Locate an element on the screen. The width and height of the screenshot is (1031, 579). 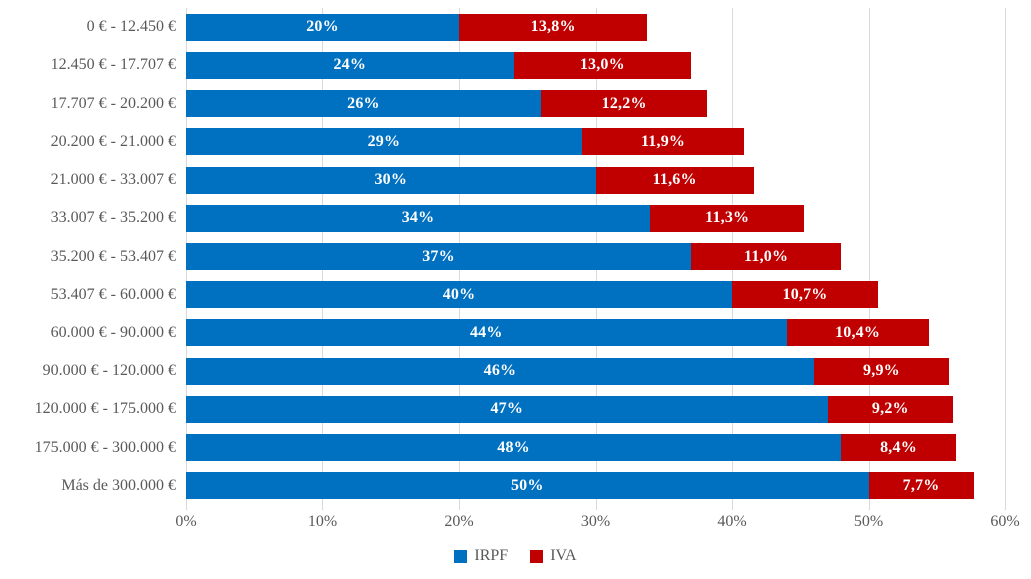
data-label-iva: 7,7% is located at coordinates (921, 485).